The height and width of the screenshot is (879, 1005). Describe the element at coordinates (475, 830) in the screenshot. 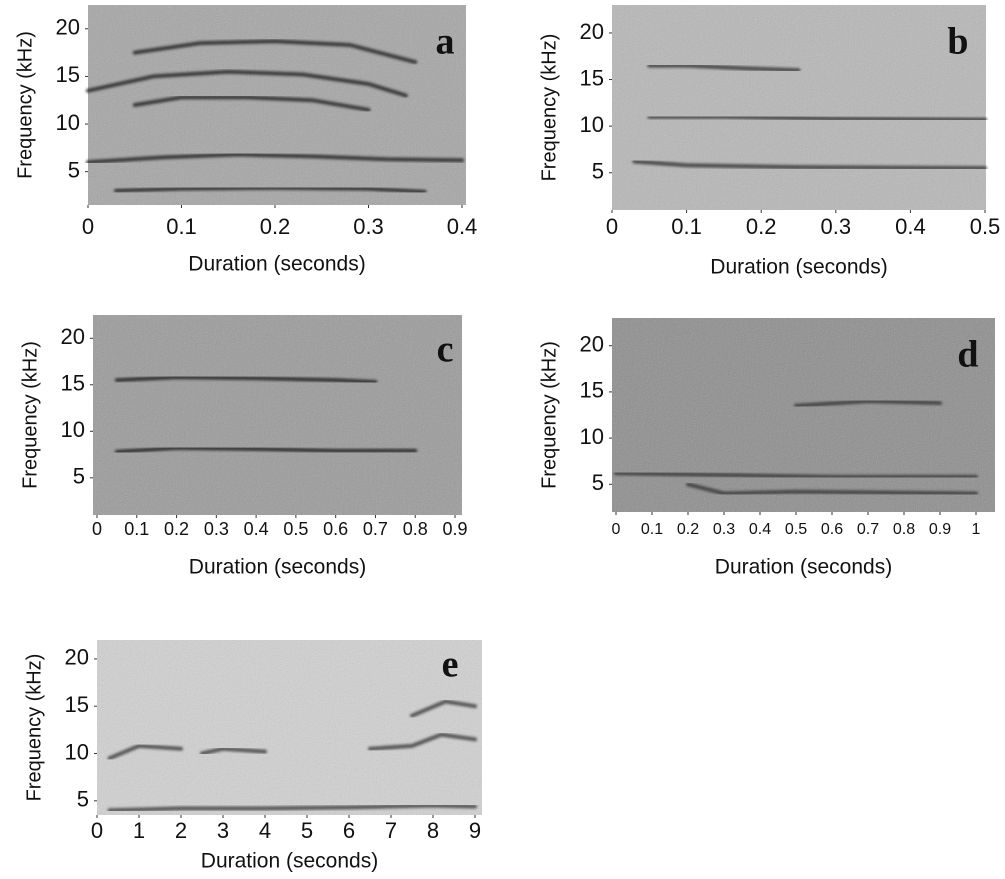

I see `x-tick-label: 9` at that location.